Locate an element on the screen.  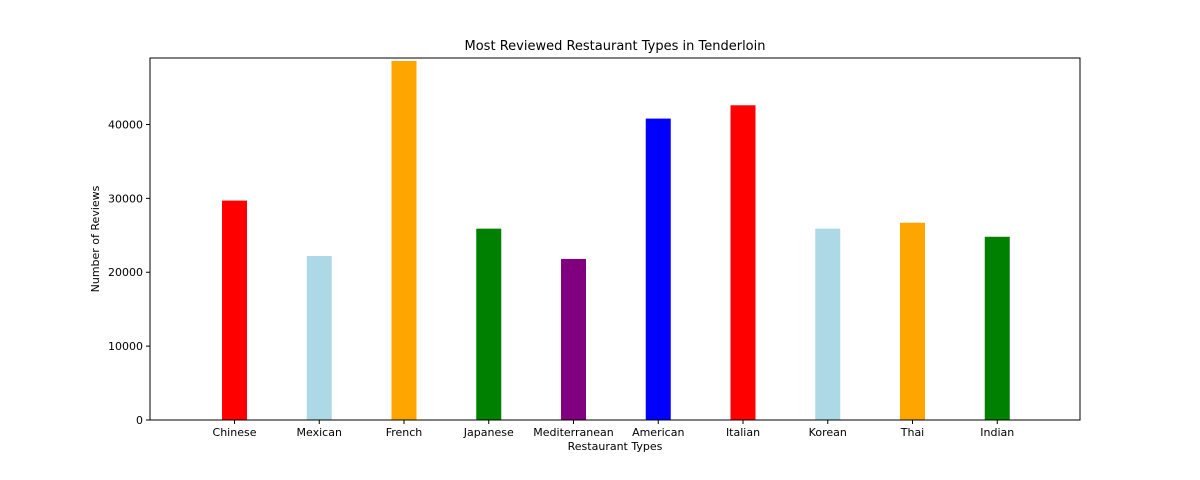
x-axis-label: Restaurant Types is located at coordinates (615, 446).